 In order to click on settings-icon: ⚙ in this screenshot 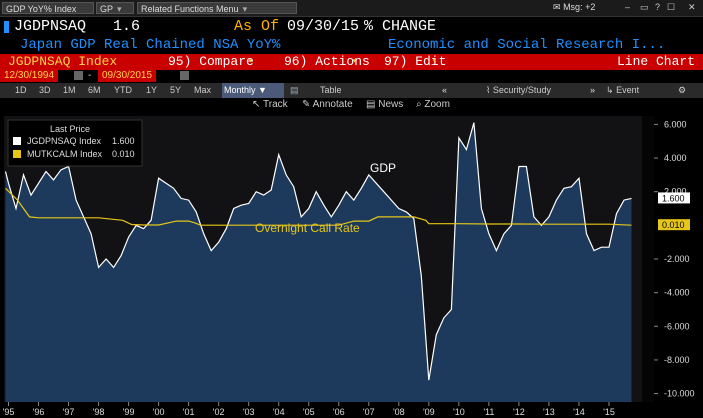, I will do `click(682, 90)`.